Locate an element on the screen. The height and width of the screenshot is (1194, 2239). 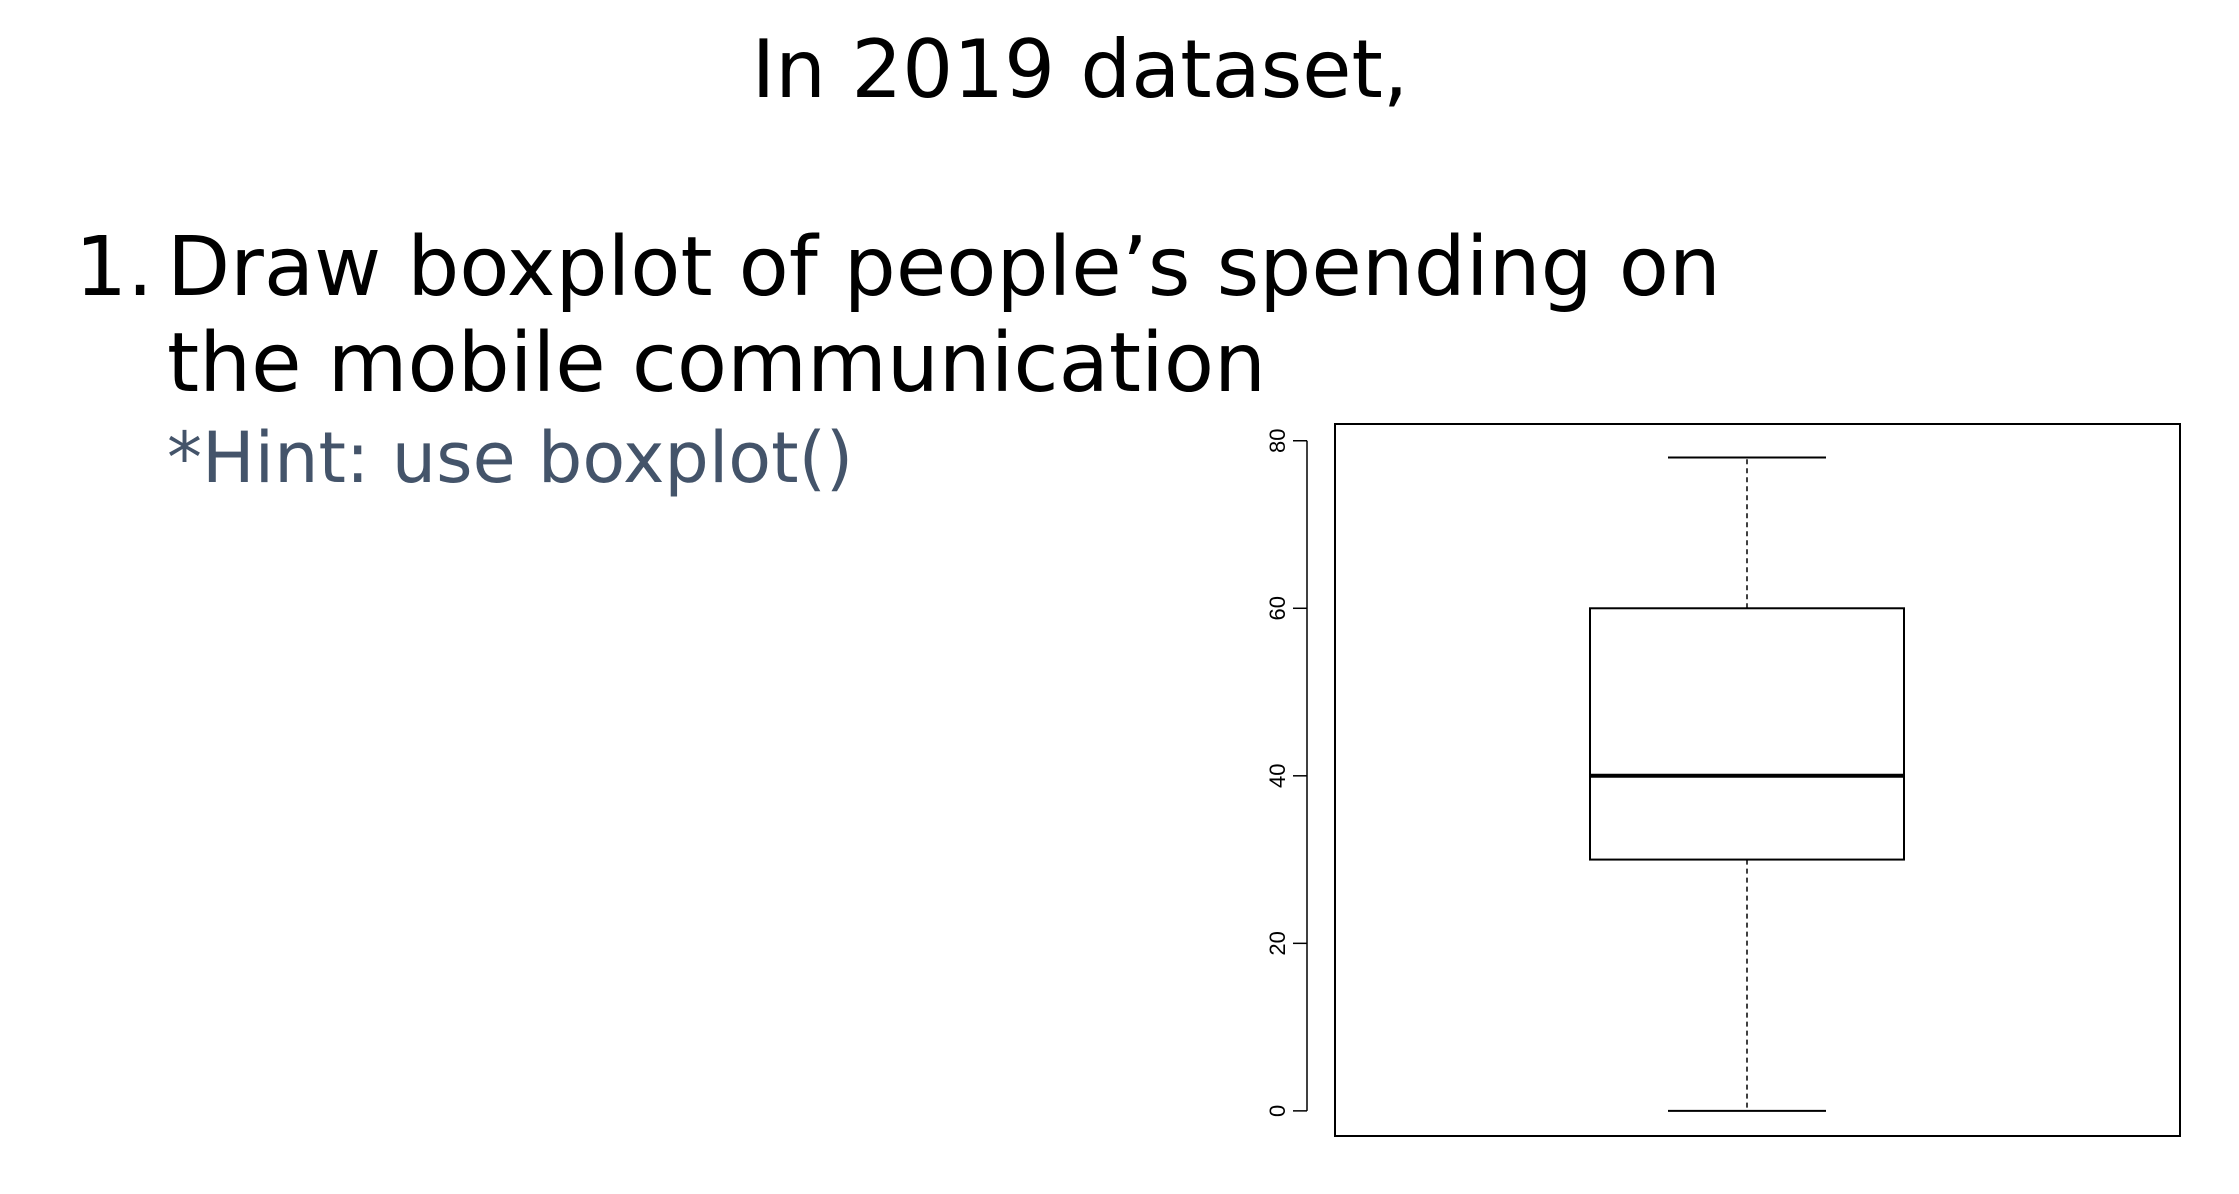
y-tick-label-1: 20 is located at coordinates (1277, 943).